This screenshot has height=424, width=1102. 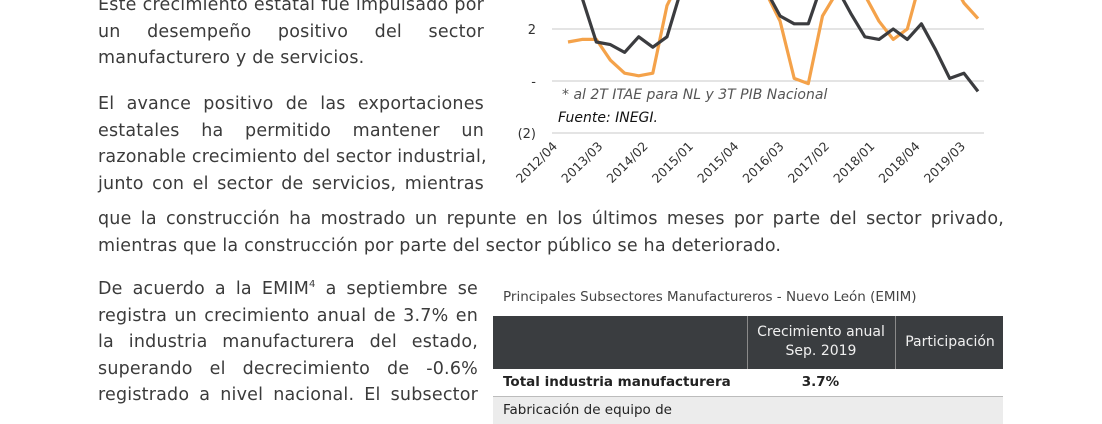 What do you see at coordinates (717, 161) in the screenshot?
I see `x-tick-label: 2015/04` at bounding box center [717, 161].